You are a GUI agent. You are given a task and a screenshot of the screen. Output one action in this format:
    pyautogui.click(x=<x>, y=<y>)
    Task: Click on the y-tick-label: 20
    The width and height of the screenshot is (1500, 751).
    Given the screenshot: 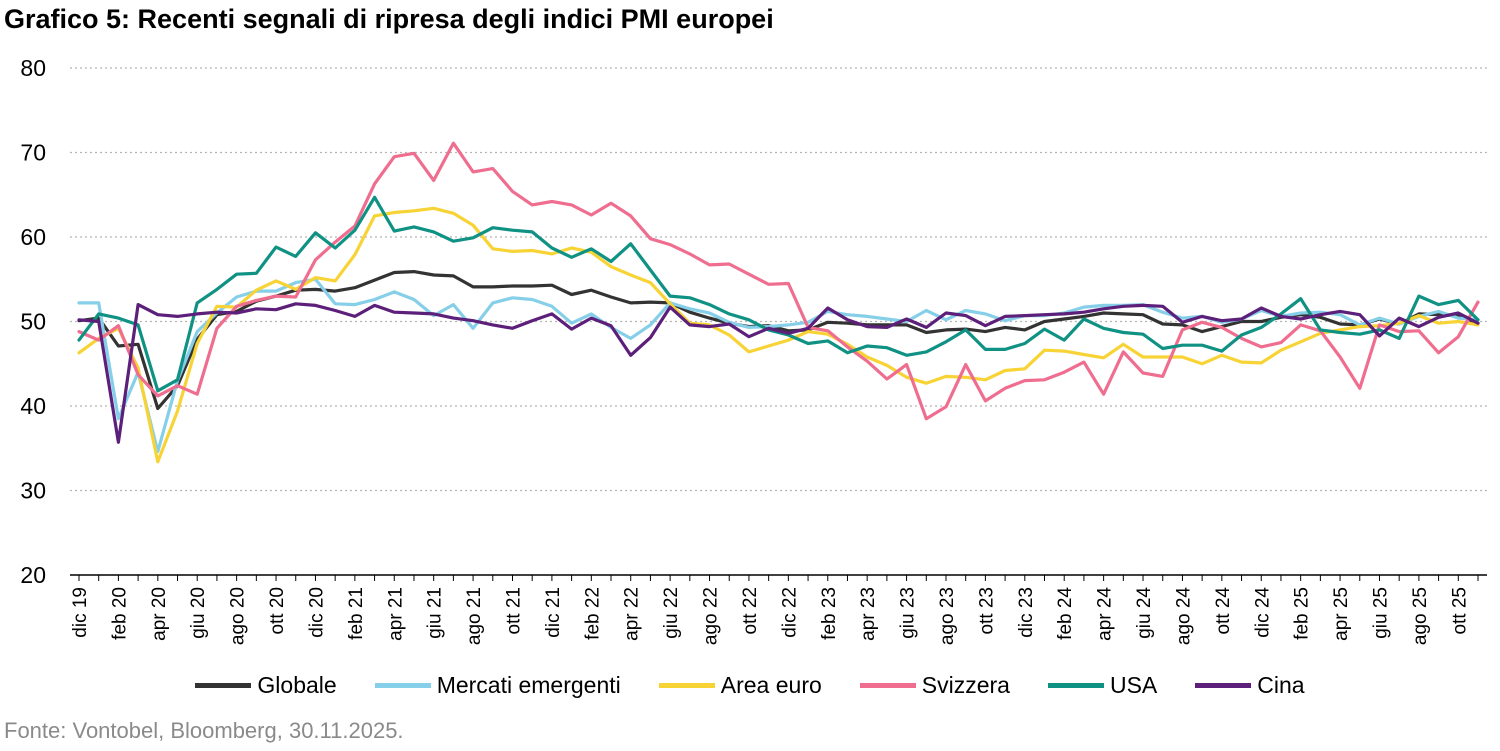 What is the action you would take?
    pyautogui.click(x=33, y=575)
    